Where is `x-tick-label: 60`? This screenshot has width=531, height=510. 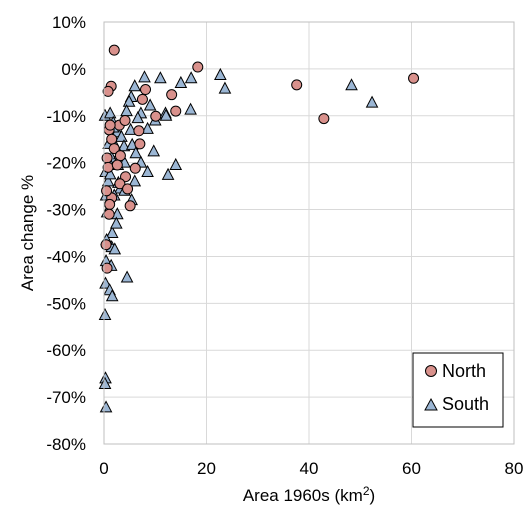
x-tick-label: 60 is located at coordinates (411, 468).